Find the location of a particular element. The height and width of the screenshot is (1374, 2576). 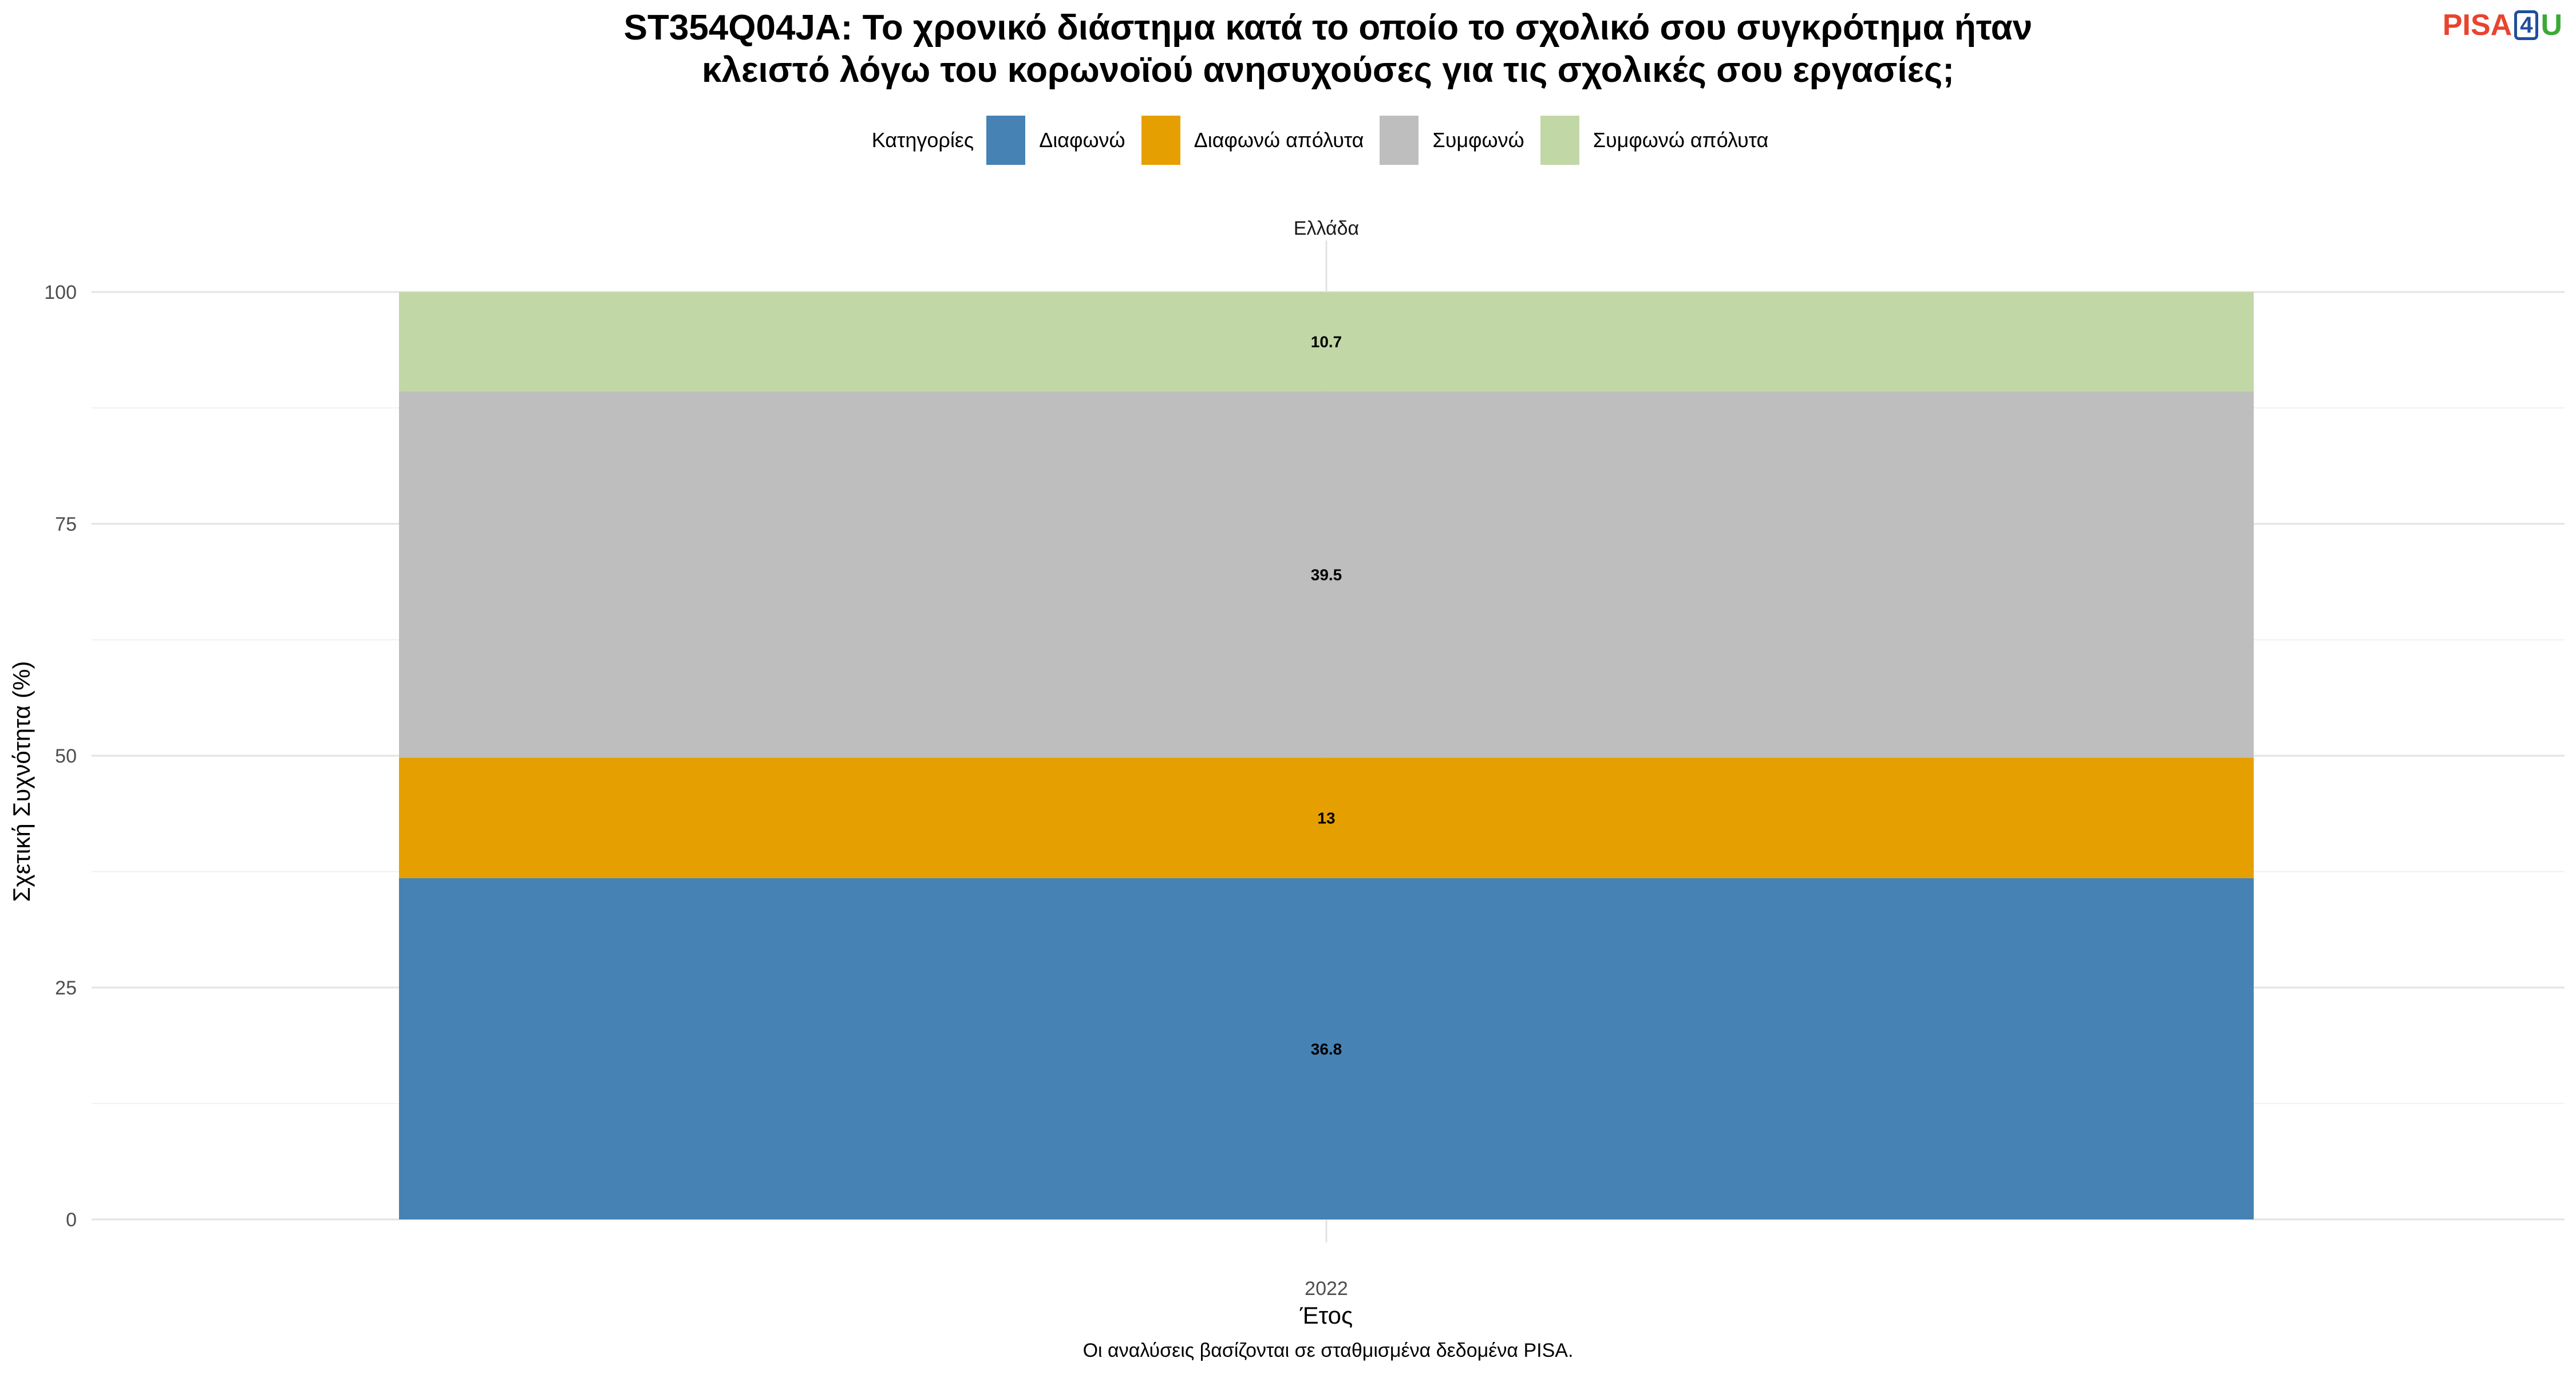

pisa4u-logo: PISA 4 U is located at coordinates (2502, 25).